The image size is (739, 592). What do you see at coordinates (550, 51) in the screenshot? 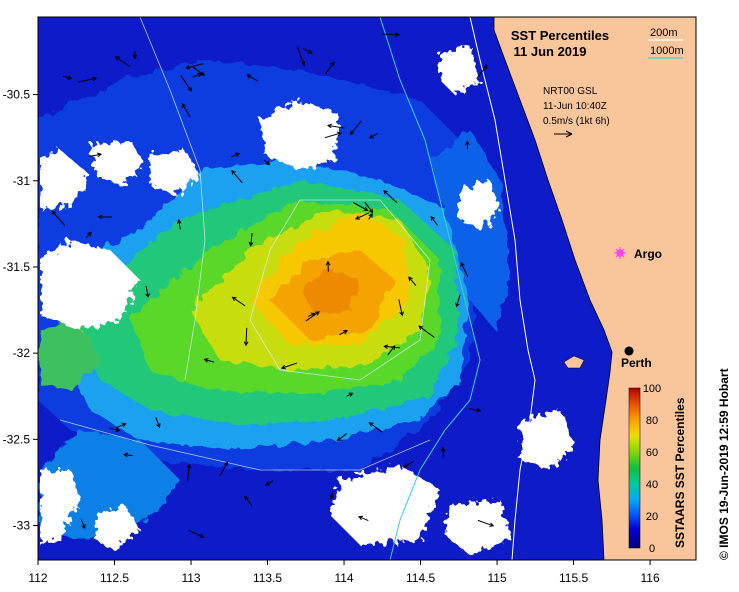
I see `map-date: 11 Jun 2019` at bounding box center [550, 51].